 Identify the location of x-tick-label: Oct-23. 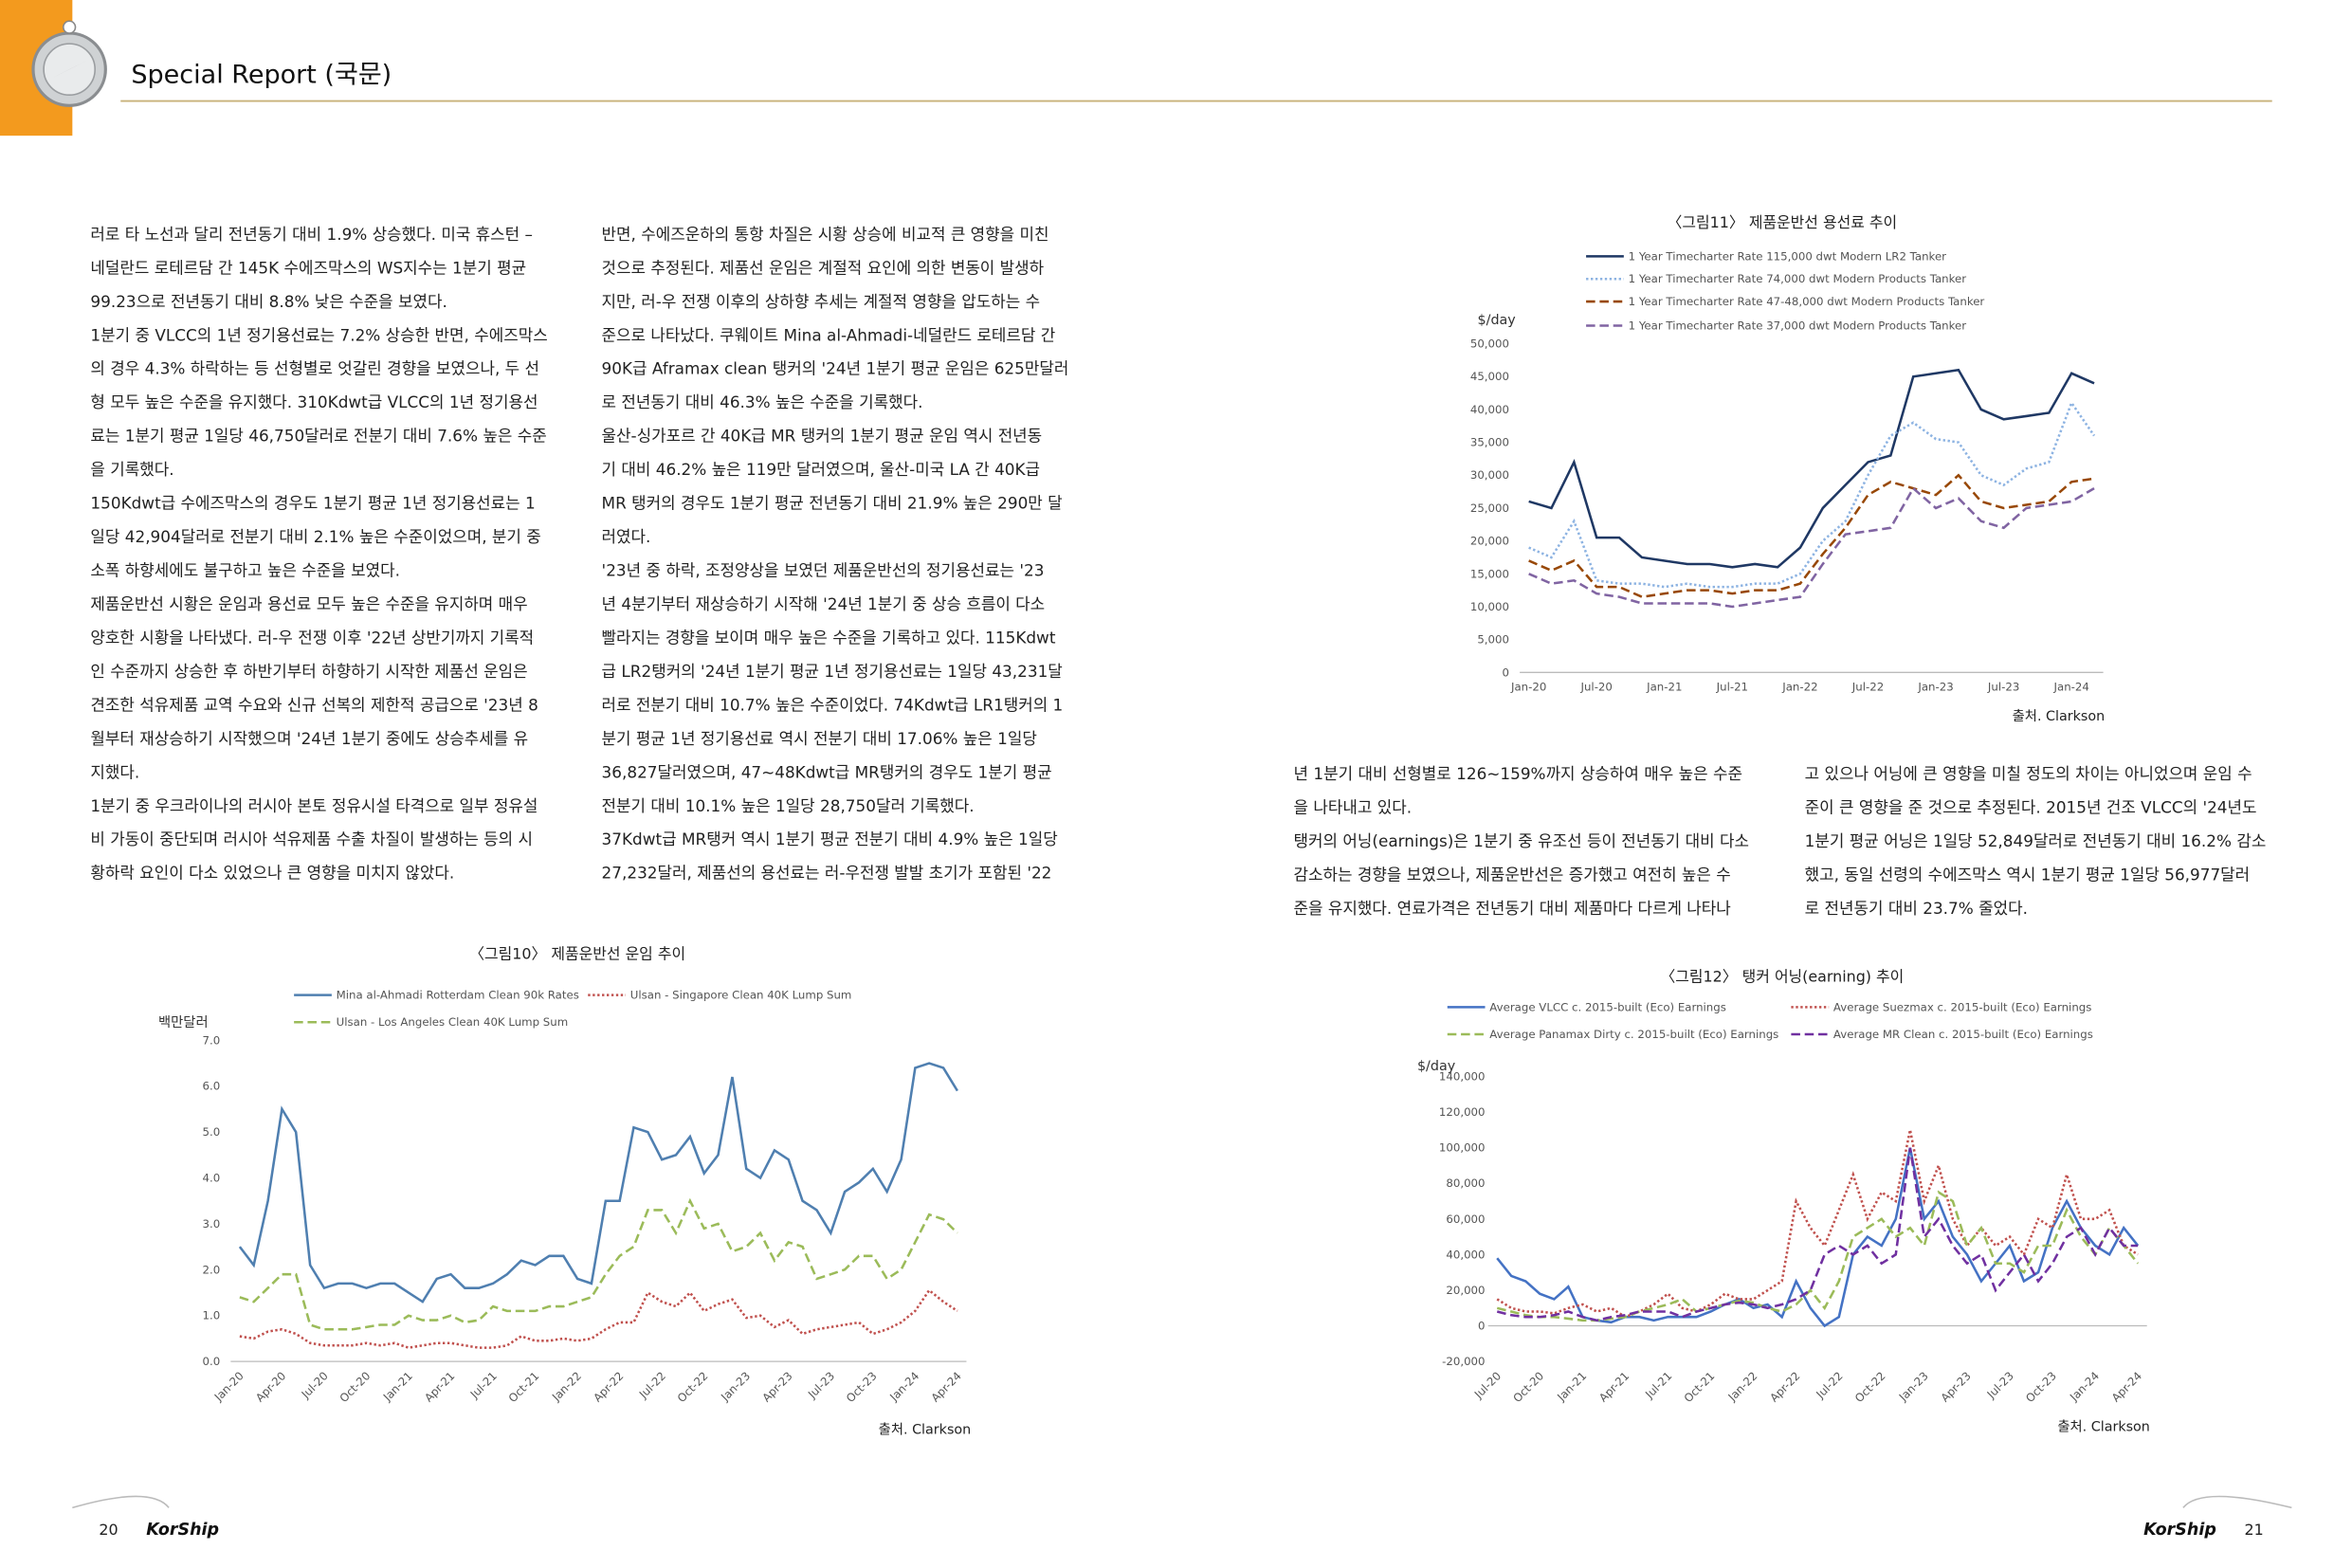
(2041, 1387).